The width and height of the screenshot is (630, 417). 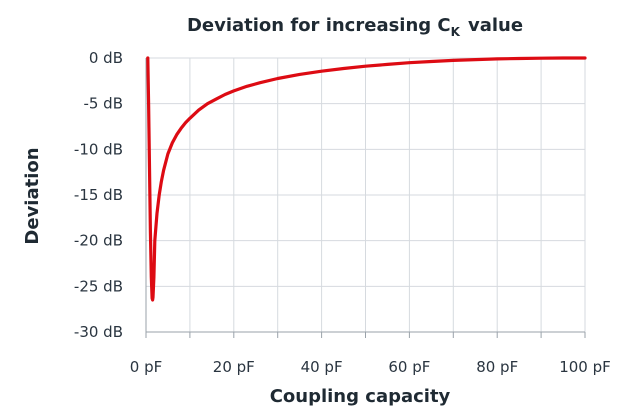 I want to click on y-tick-label: 0 dB, so click(x=106, y=58).